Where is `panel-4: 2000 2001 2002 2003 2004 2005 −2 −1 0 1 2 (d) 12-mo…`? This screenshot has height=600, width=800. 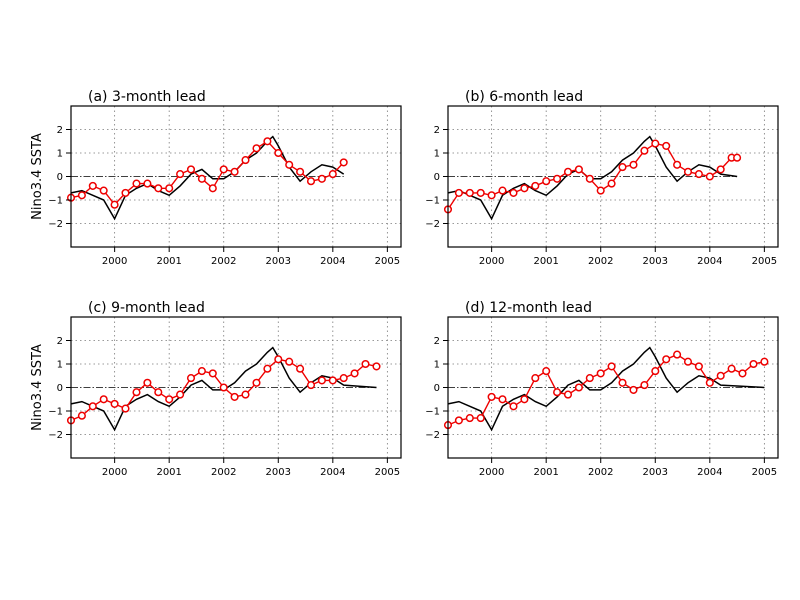 panel-4: 2000 2001 2002 2003 2004 2005 −2 −1 0 1 2 (d) 12-mo… is located at coordinates (602, 389).